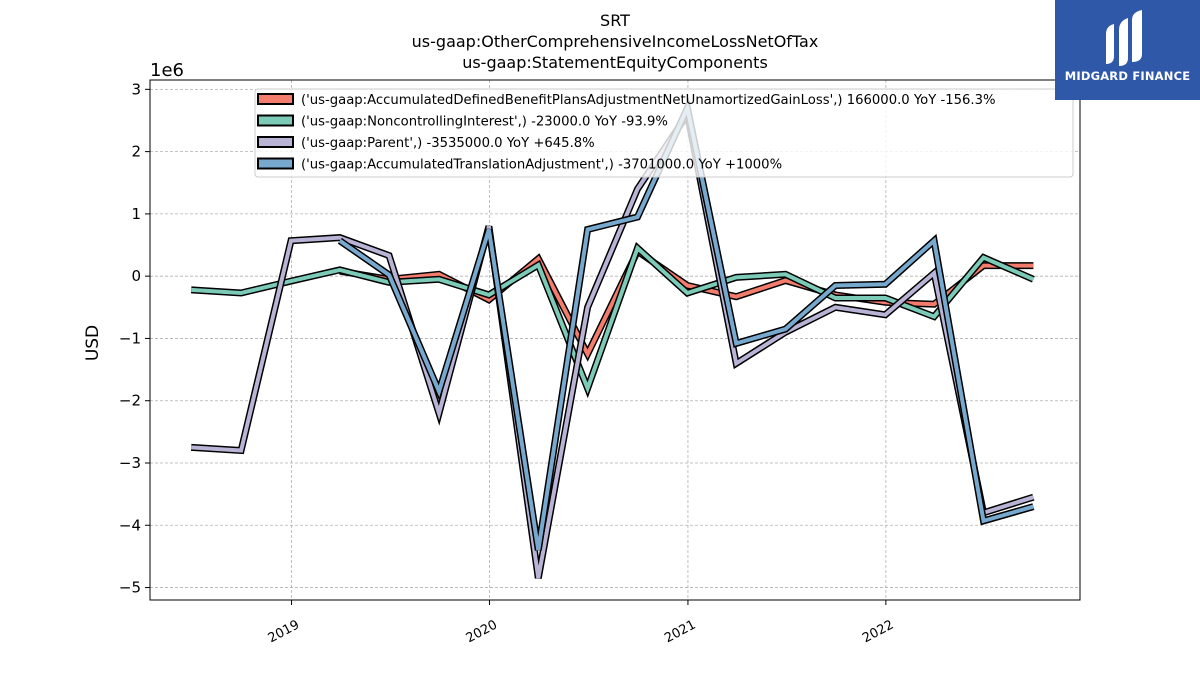 The image size is (1200, 675). I want to click on chart-subtitle-axis: us-gaap:StatementEquityComponents, so click(615, 62).